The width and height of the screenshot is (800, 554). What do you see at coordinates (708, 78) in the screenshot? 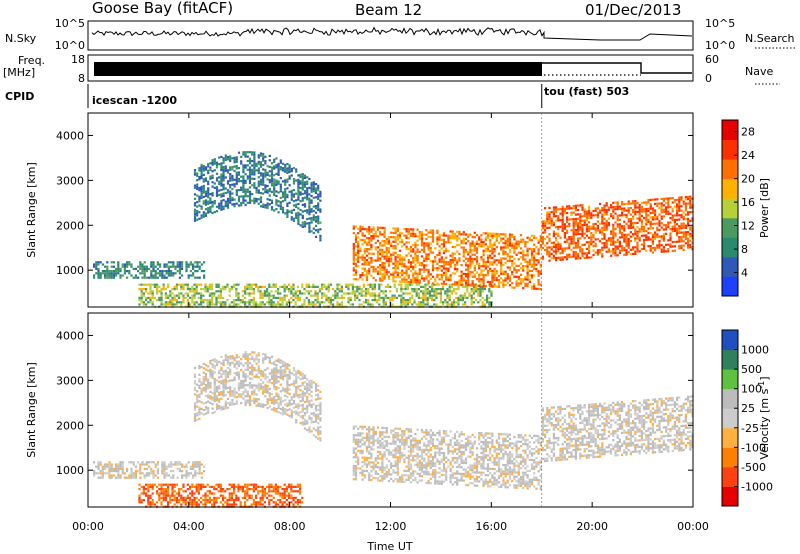
I see `nave-tick-bottom: 0` at bounding box center [708, 78].